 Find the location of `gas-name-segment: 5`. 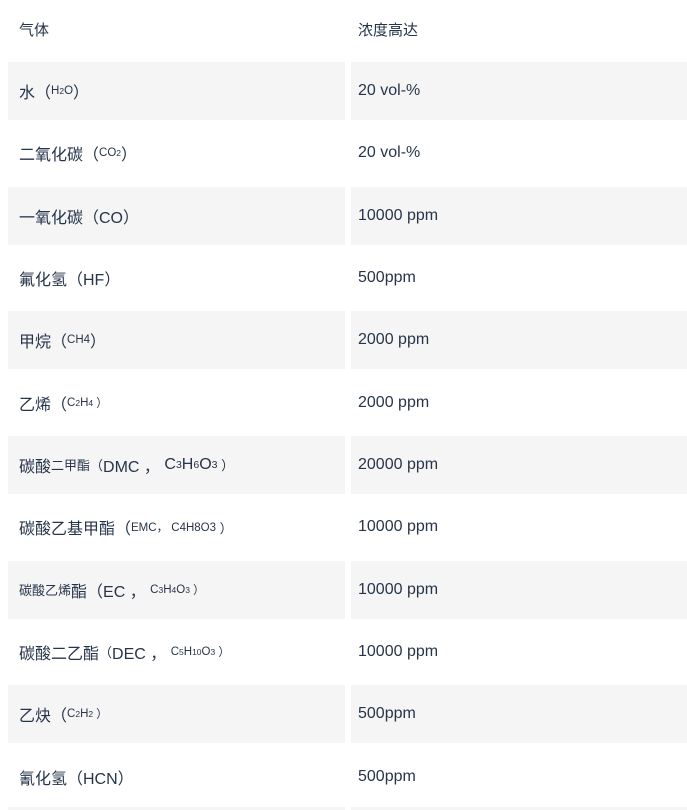

gas-name-segment: 5 is located at coordinates (181, 651).